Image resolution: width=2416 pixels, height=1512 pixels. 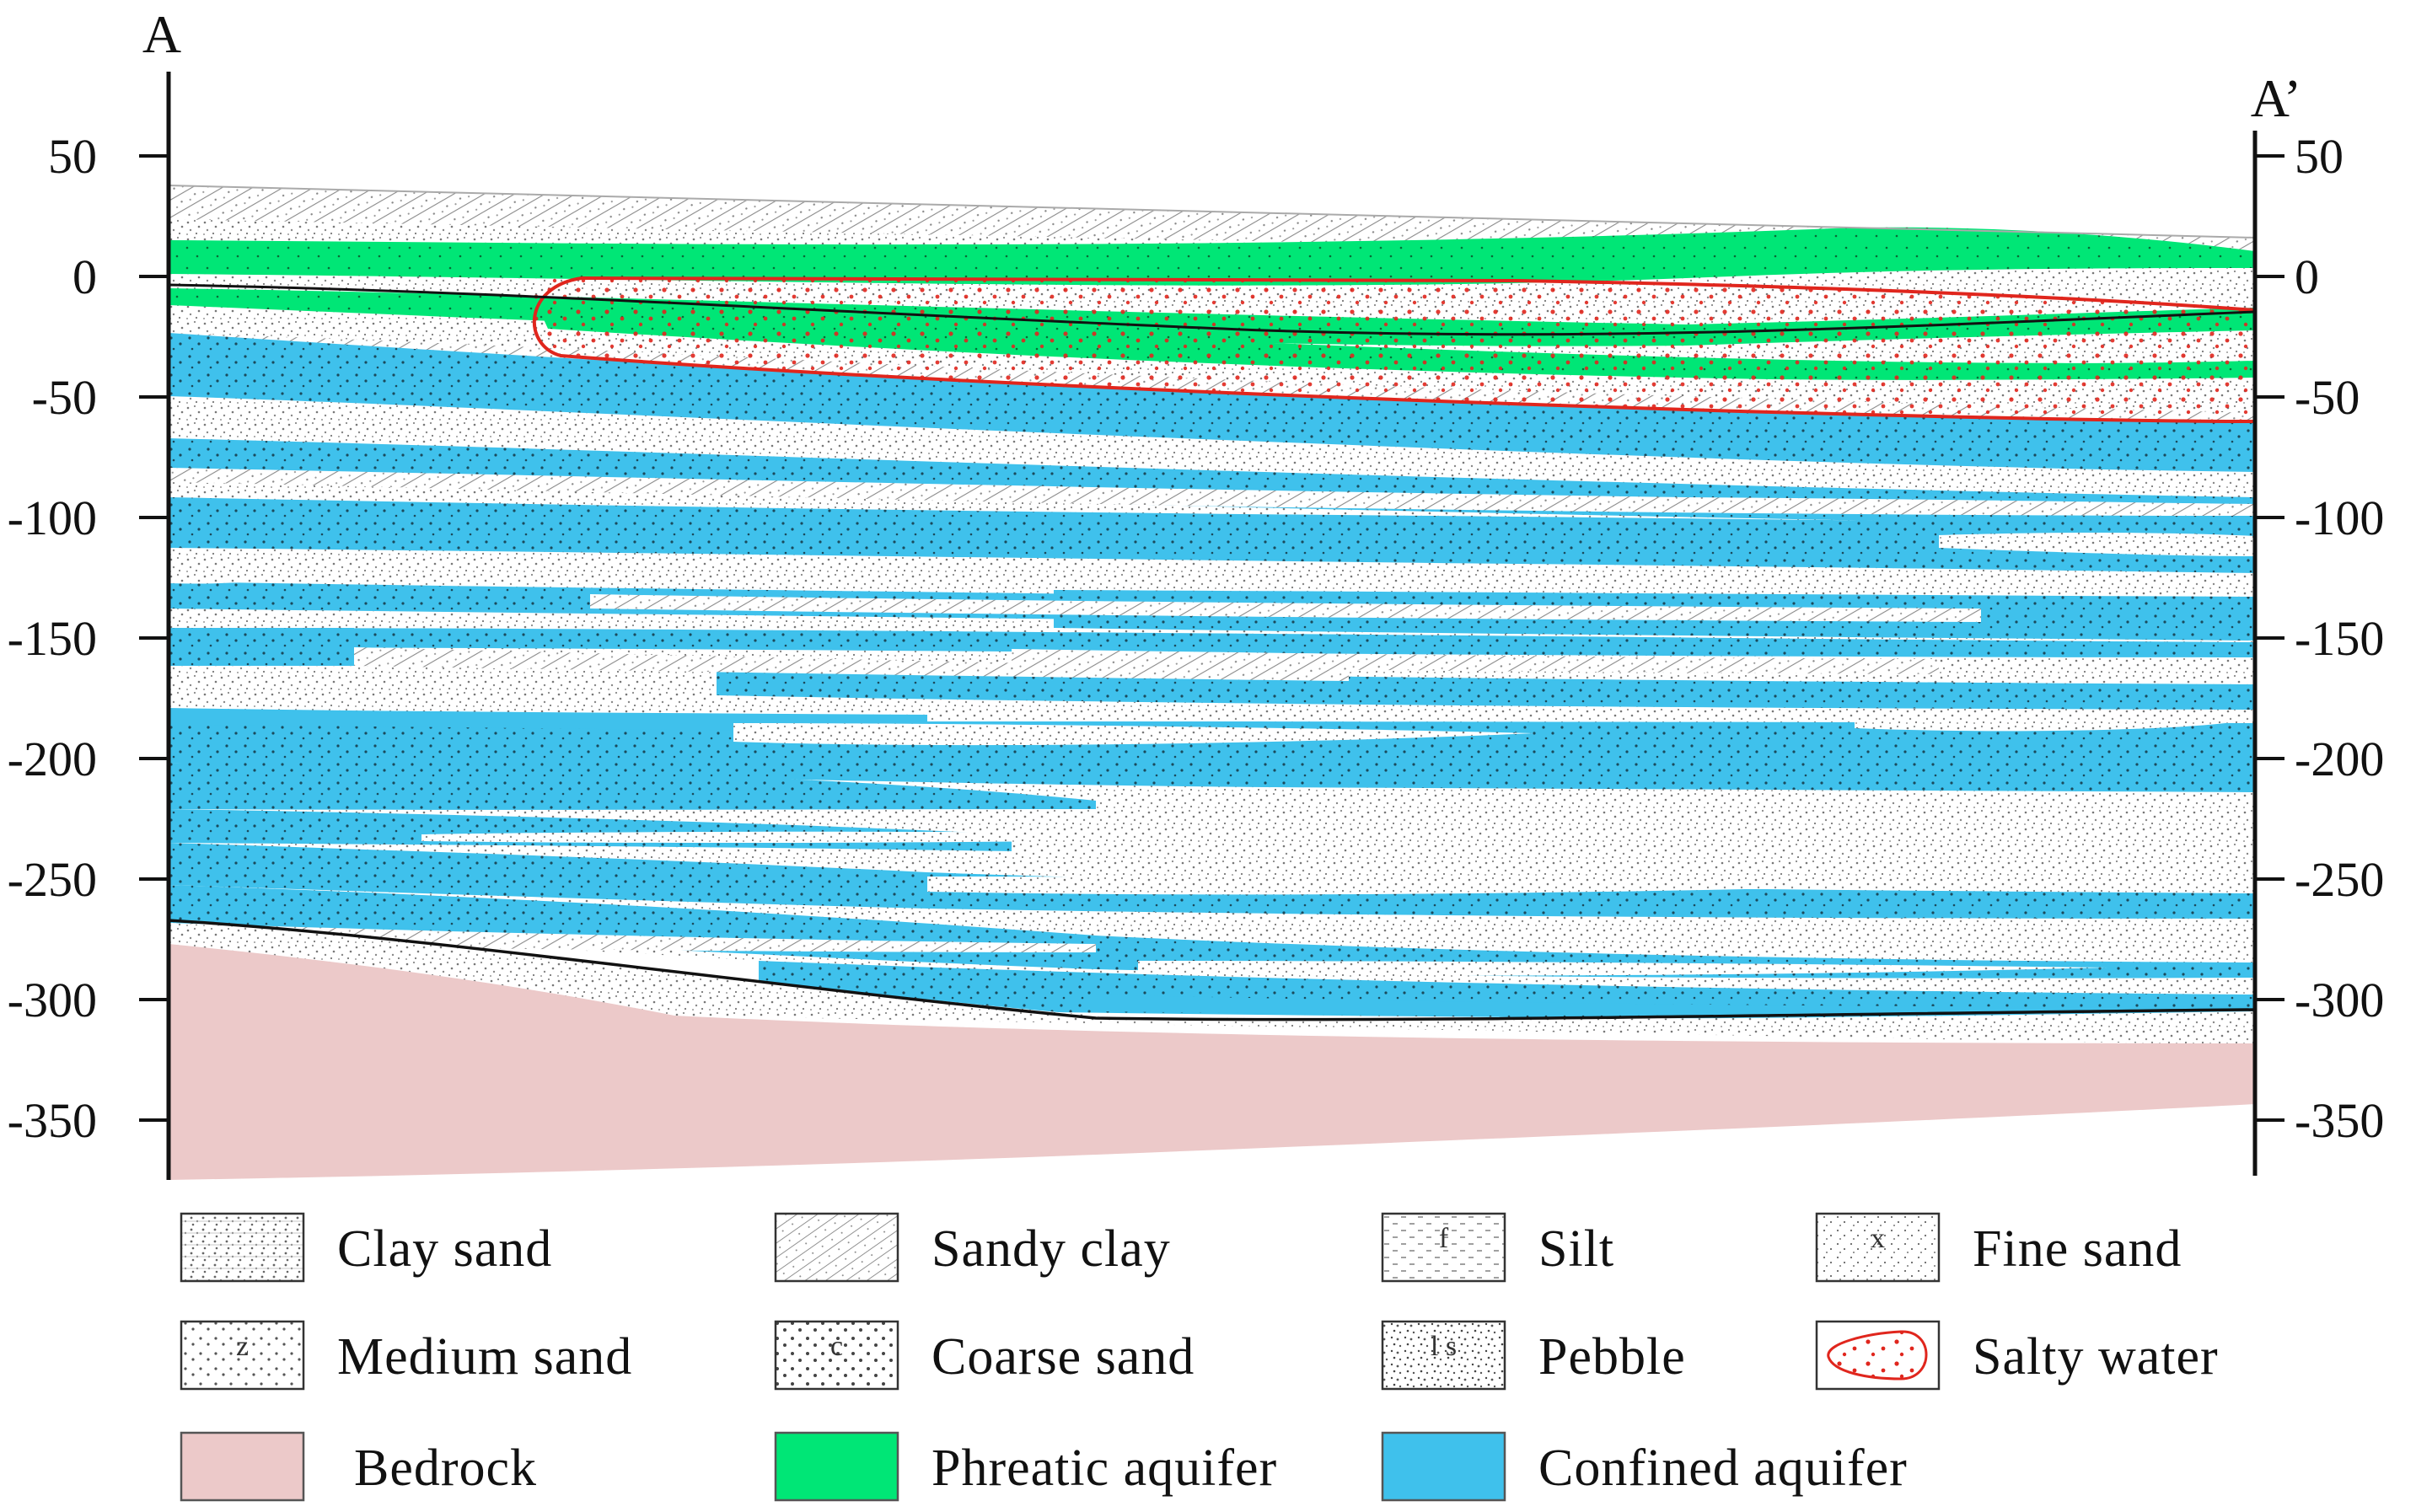 I want to click on legend-item-clay-sand: Clay sand, so click(x=366, y=1247).